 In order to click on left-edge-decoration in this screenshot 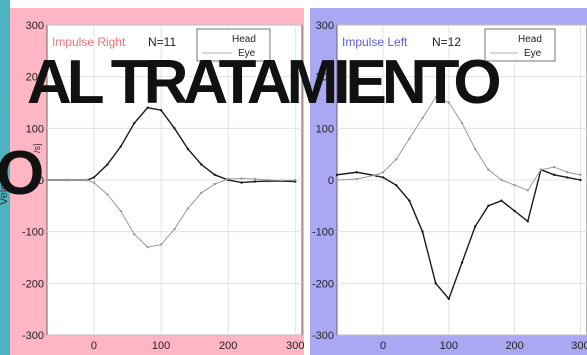, I will do `click(5, 177)`.